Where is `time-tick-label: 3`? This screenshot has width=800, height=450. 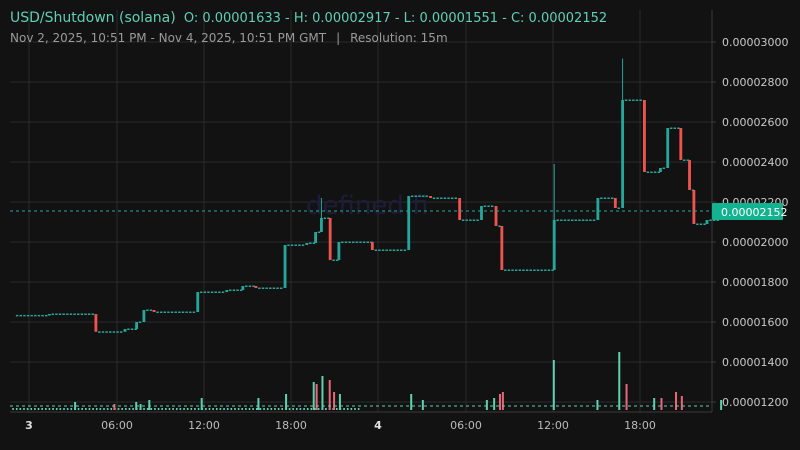
time-tick-label: 3 is located at coordinates (29, 425).